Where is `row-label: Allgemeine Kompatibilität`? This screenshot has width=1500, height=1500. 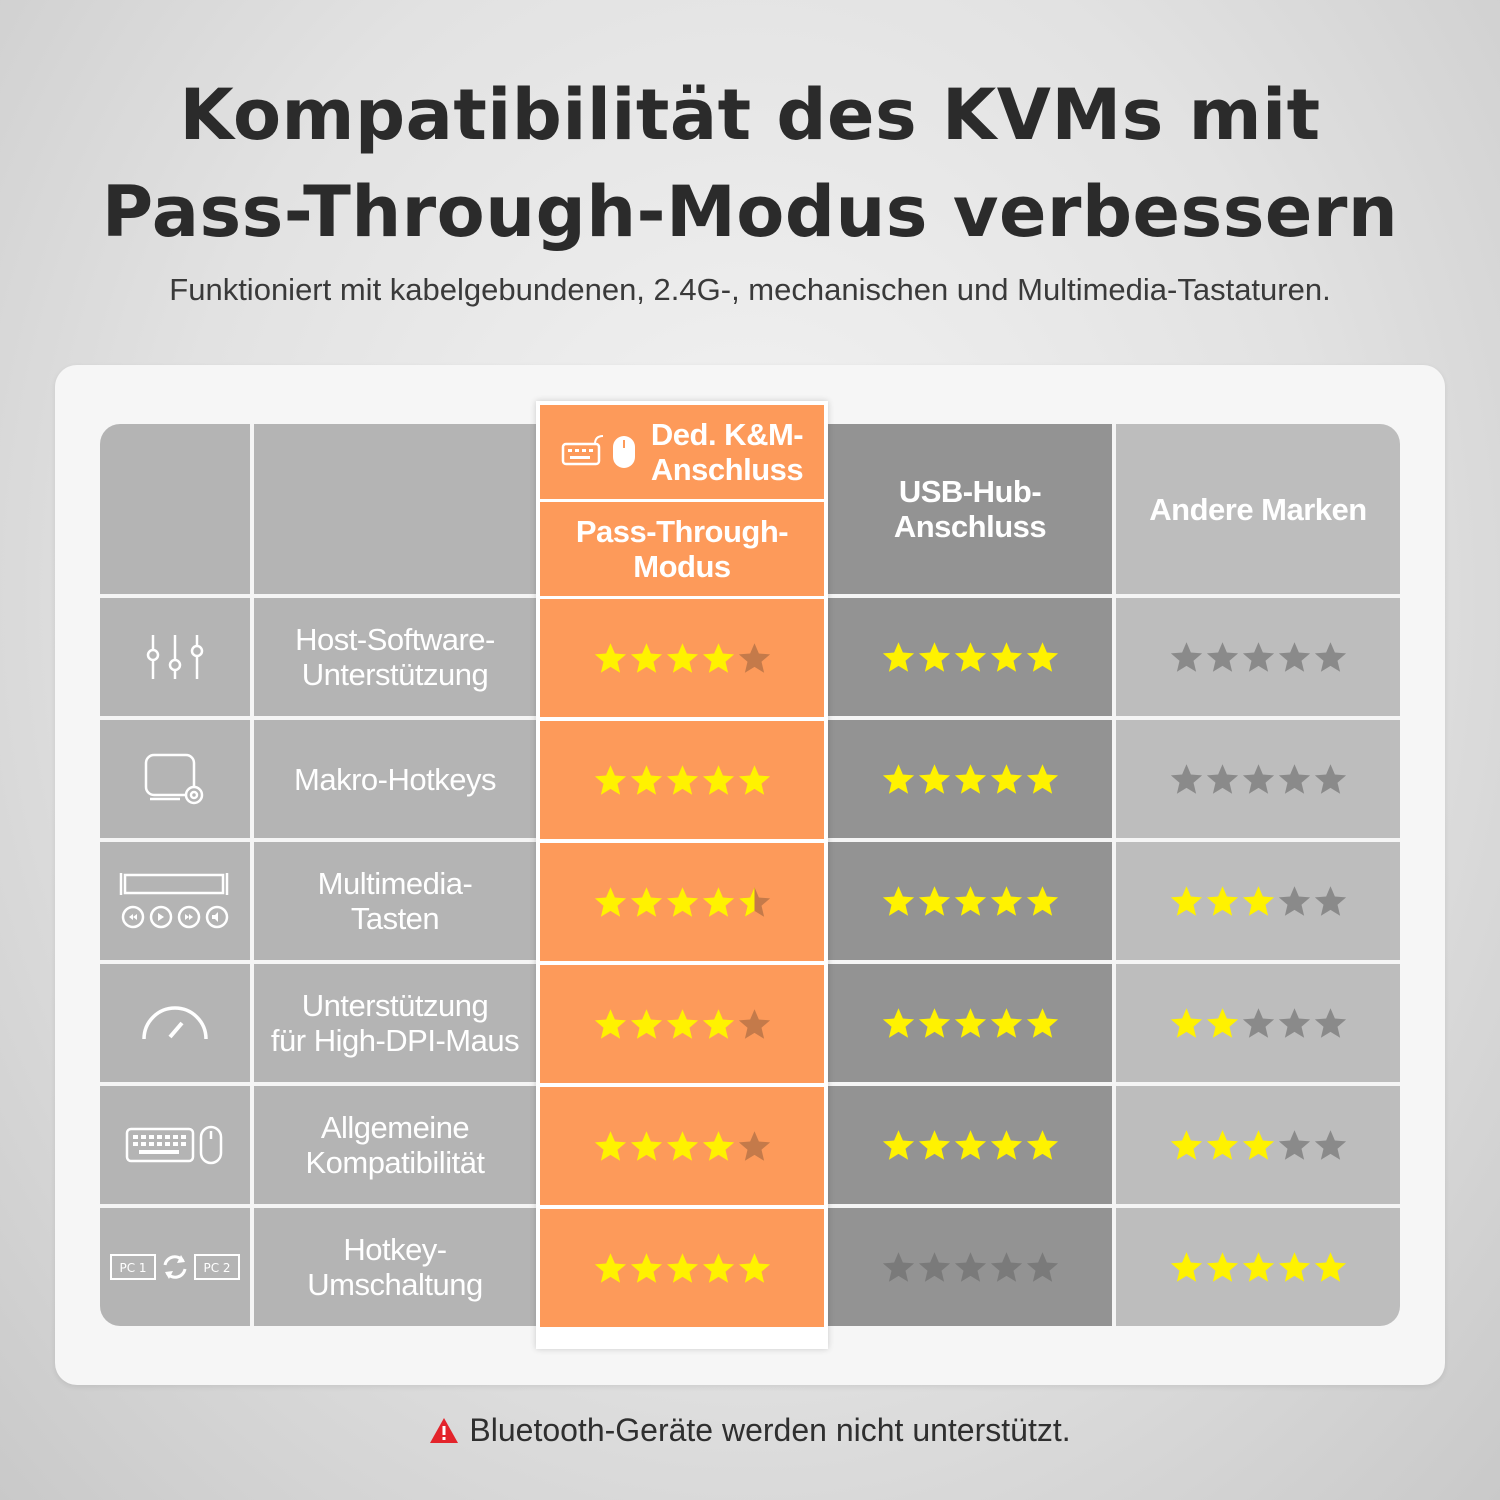
row-label: Allgemeine Kompatibilität is located at coordinates (395, 1145).